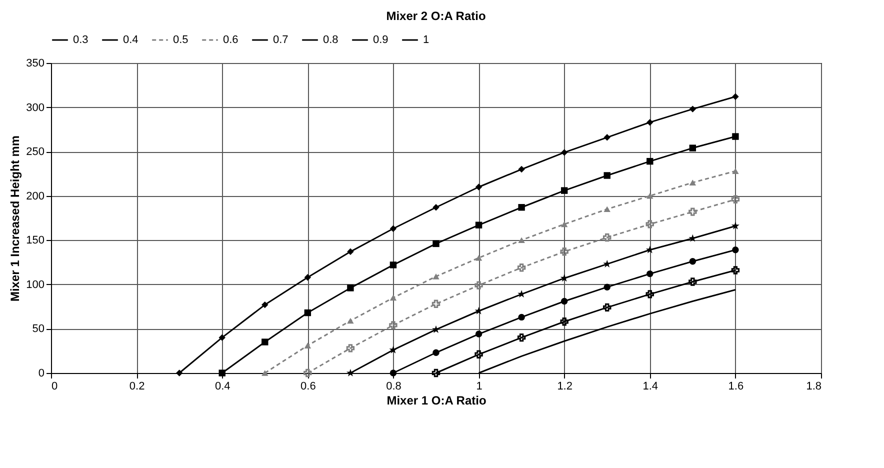 The width and height of the screenshot is (884, 468). Describe the element at coordinates (55, 386) in the screenshot. I see `x-tick-label: 0` at that location.